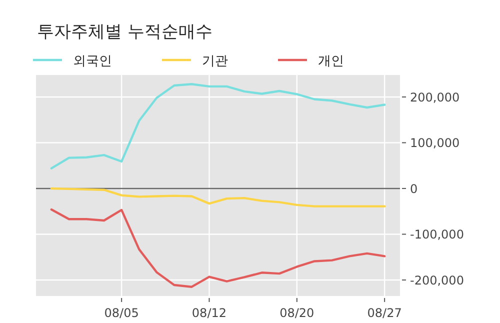  What do you see at coordinates (92, 61) in the screenshot?
I see `legend-label: 외국인` at bounding box center [92, 61].